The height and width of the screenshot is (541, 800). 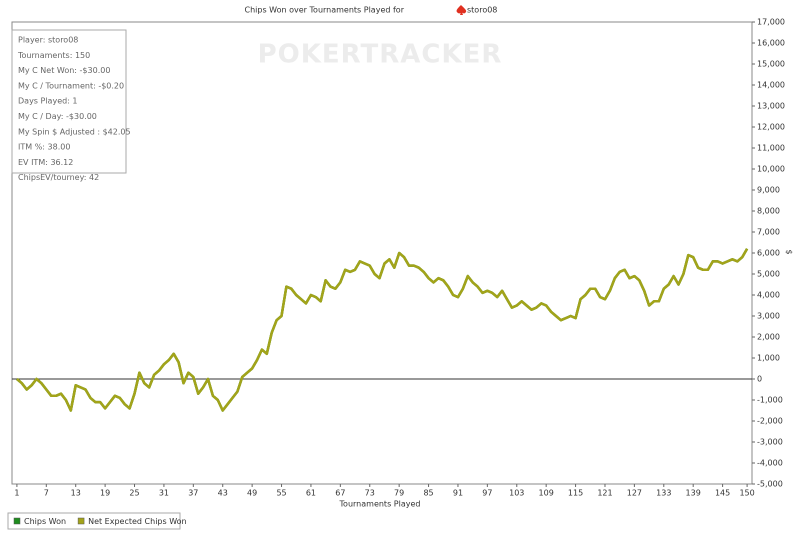 I want to click on x-axis-label: Tournaments Played, so click(x=380, y=504).